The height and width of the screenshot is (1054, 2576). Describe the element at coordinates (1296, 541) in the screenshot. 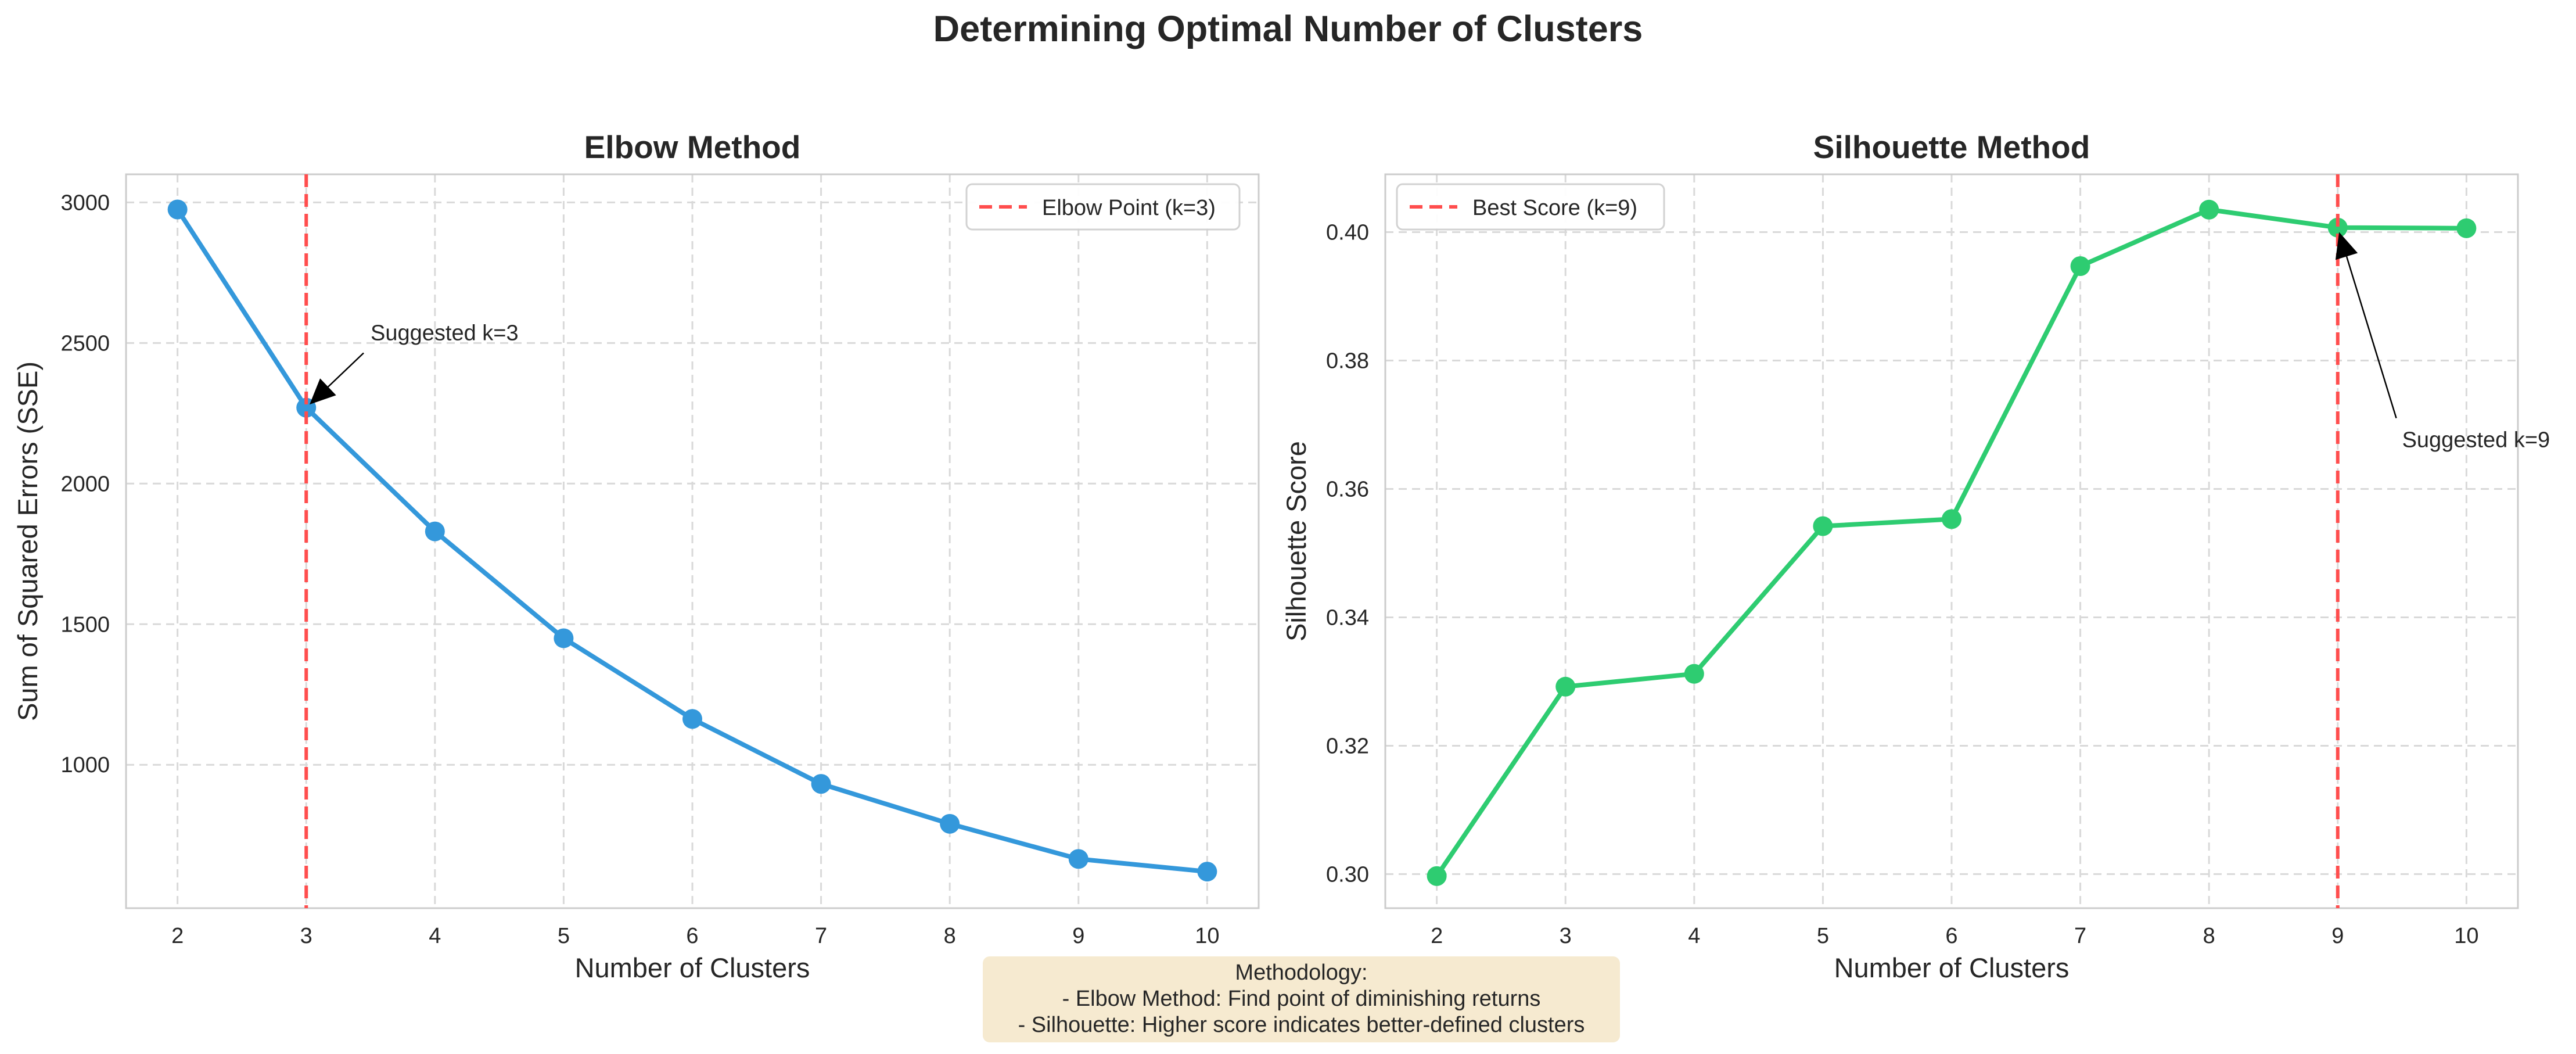

I see `silhouette-y-axis-label: Silhouette Score` at that location.